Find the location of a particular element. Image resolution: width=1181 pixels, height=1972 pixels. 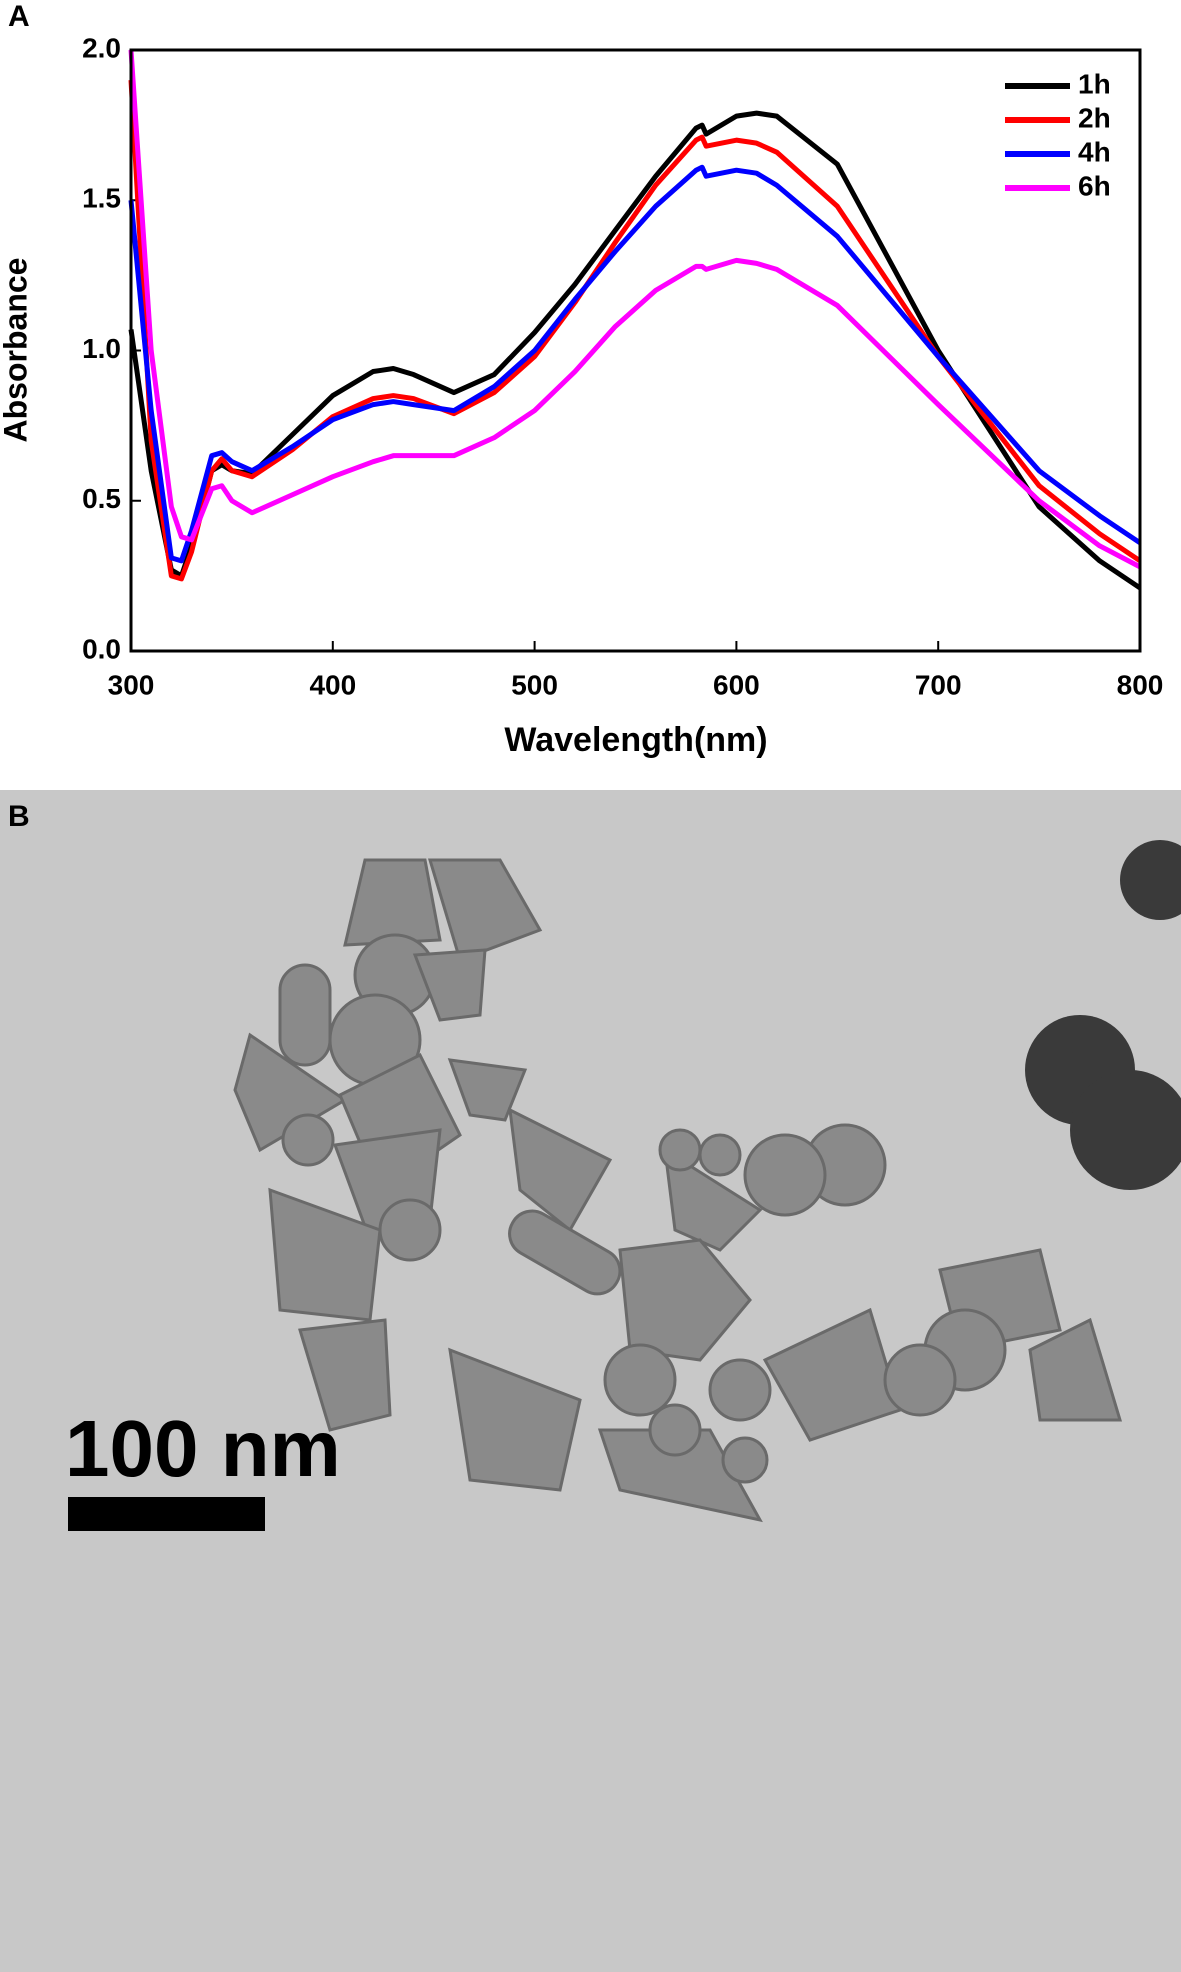

legend-label: 2h is located at coordinates (1094, 117).